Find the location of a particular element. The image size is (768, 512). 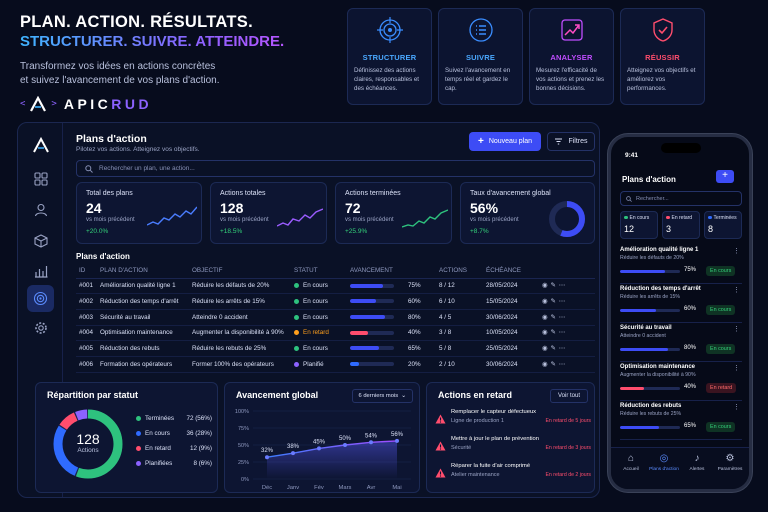

donut-slice is located at coordinates (88, 444).